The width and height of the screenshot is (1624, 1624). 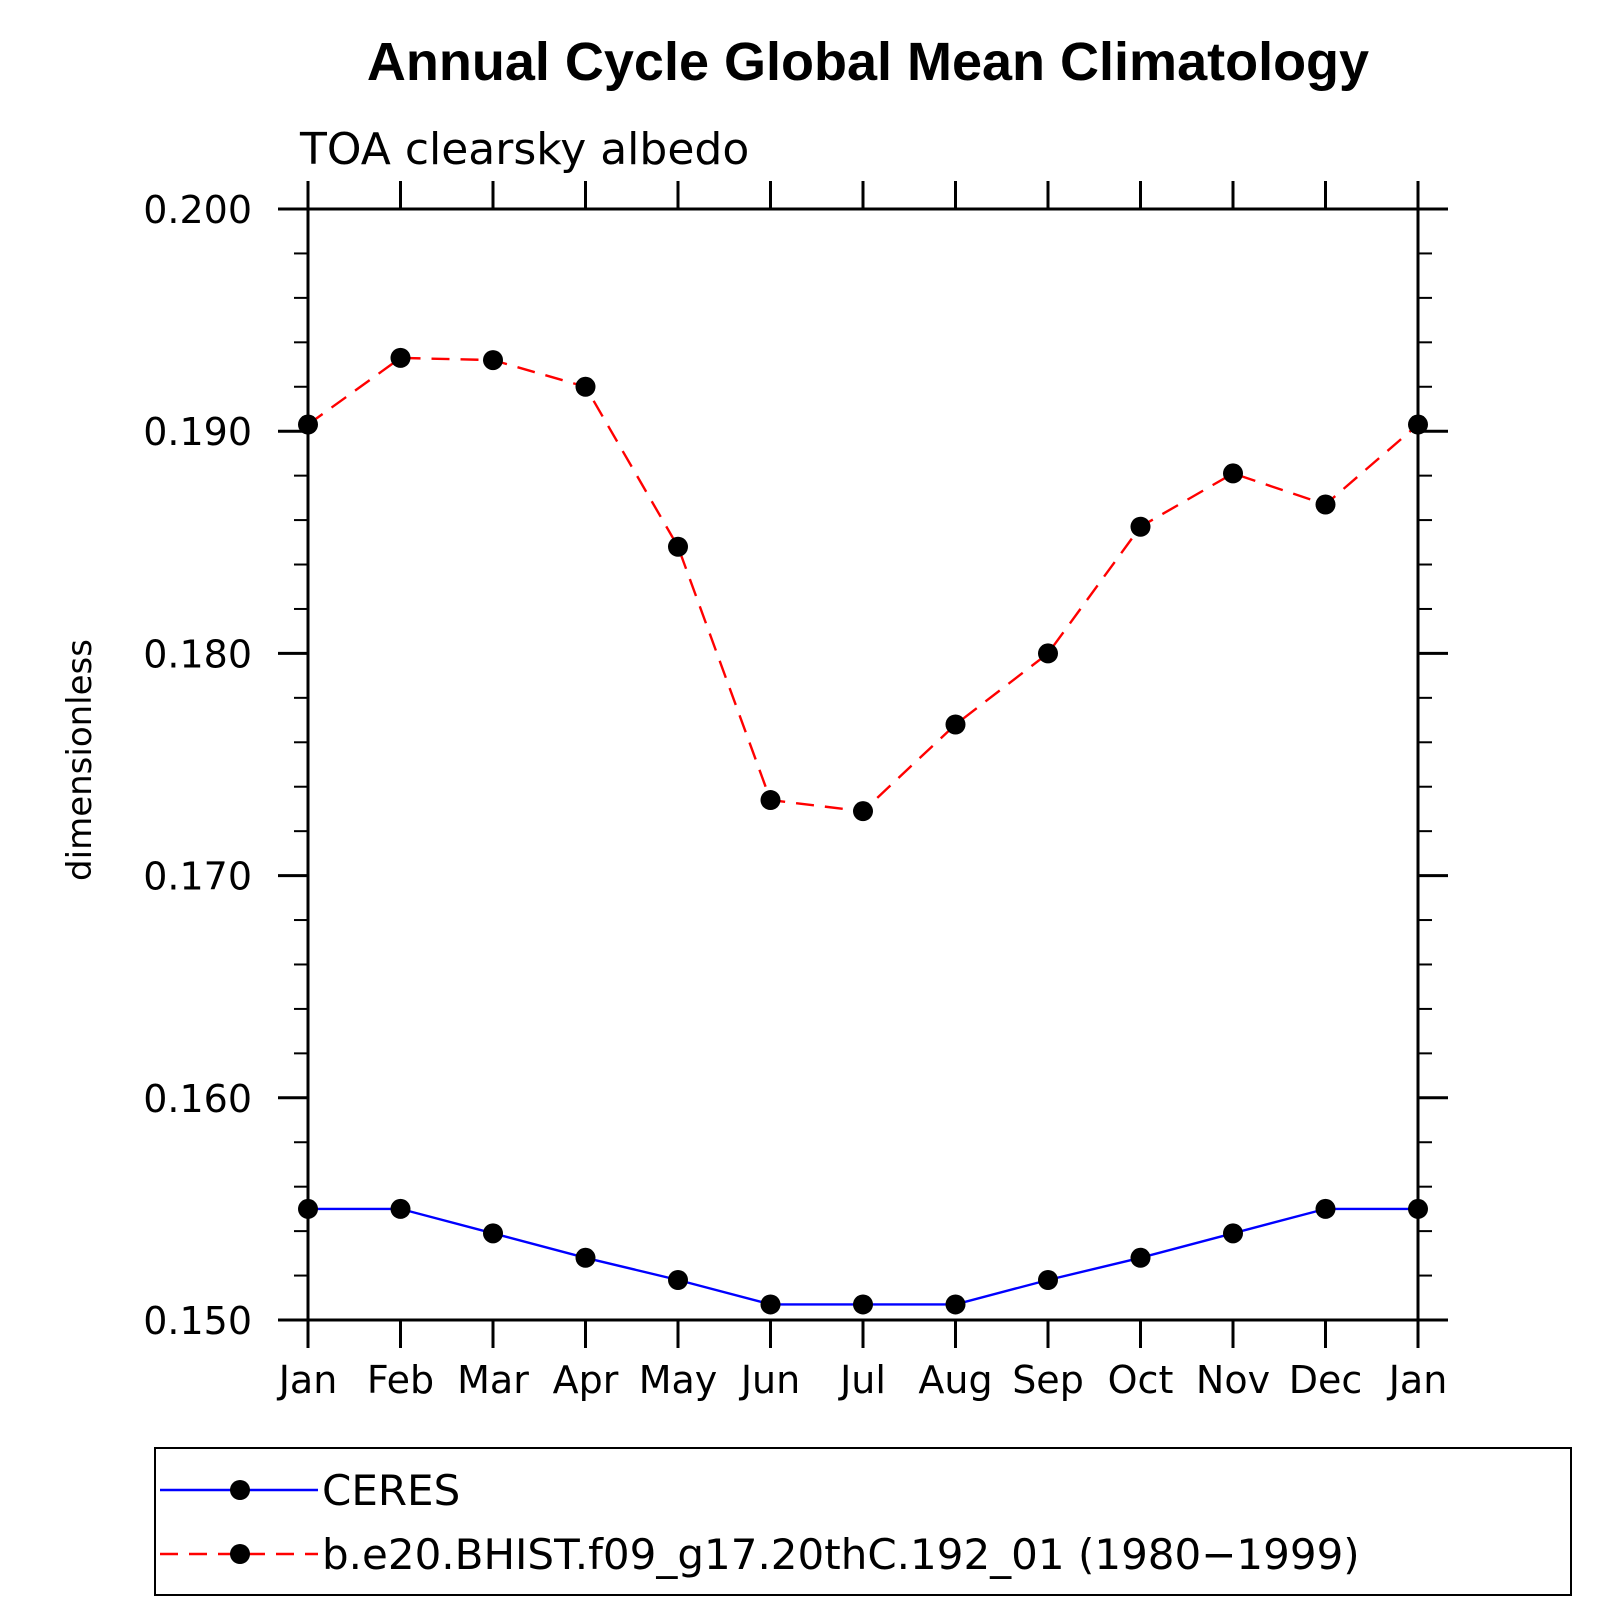 I want to click on legend-box, so click(x=863, y=1521).